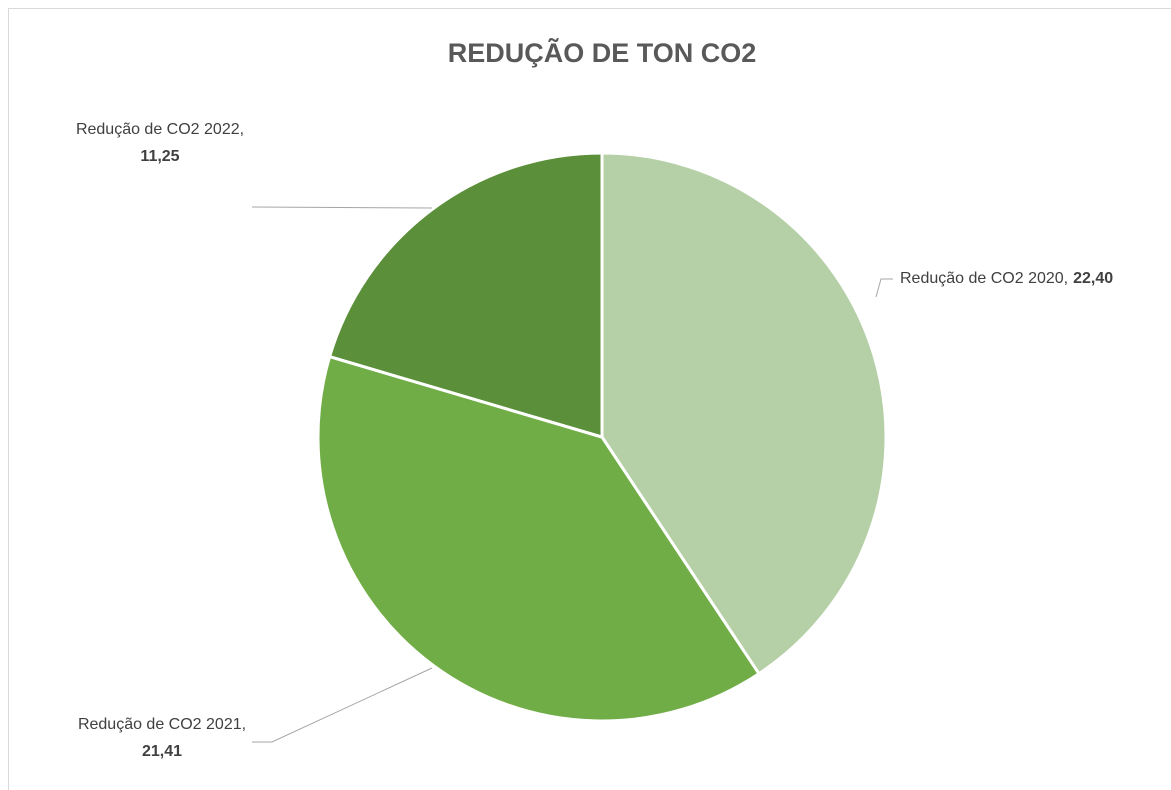 The height and width of the screenshot is (790, 1171). Describe the element at coordinates (160, 724) in the screenshot. I see `category-name: Redução de CO2 2021` at that location.